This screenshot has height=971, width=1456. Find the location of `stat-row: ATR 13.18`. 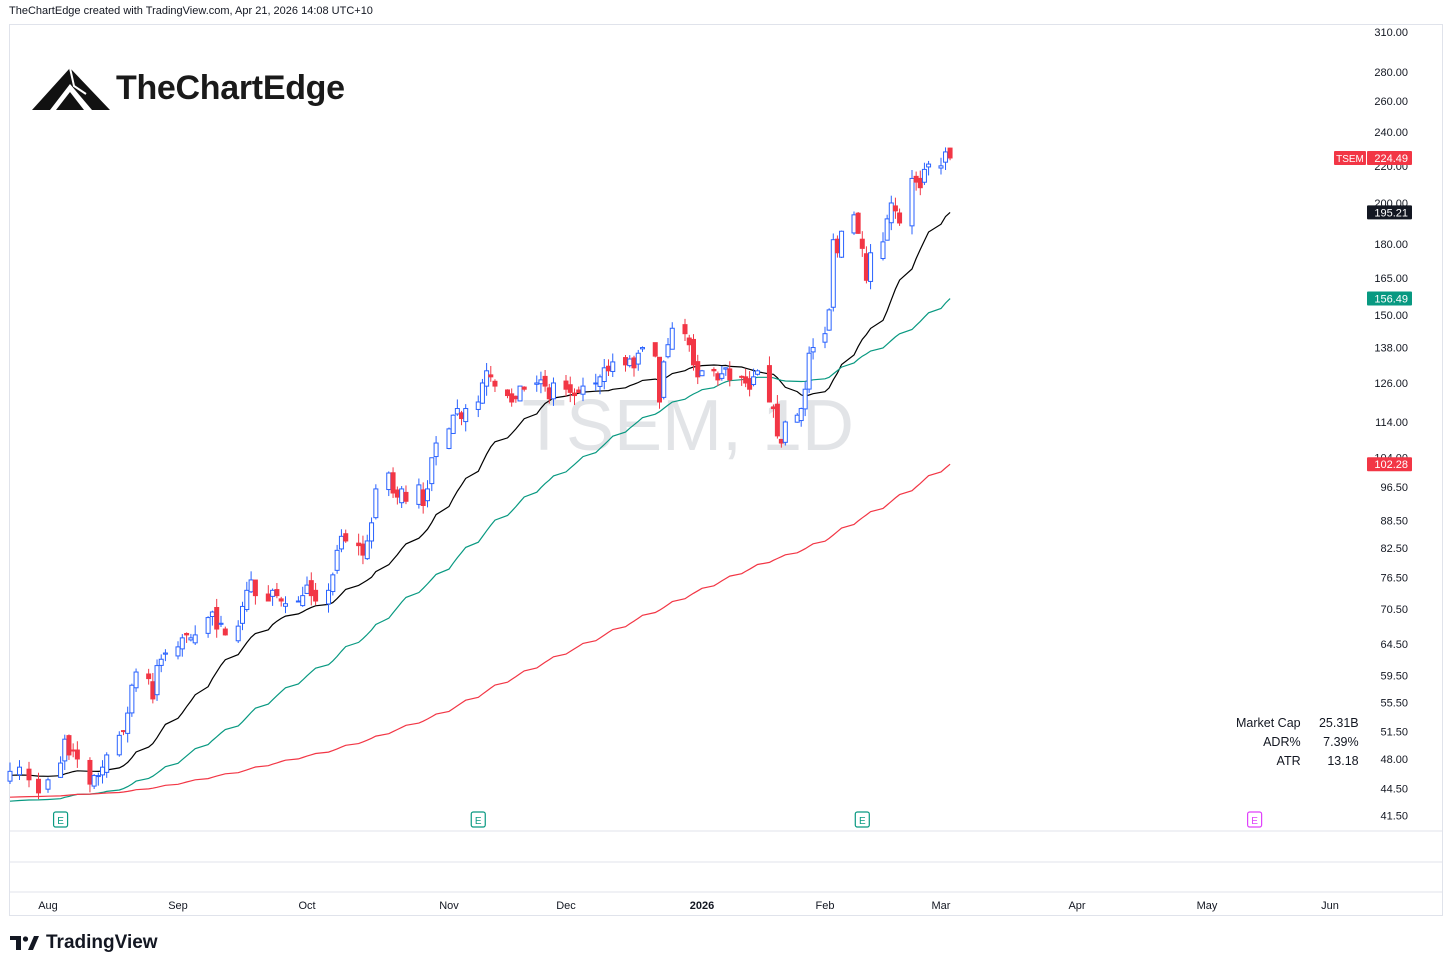

stat-row: ATR 13.18 is located at coordinates (1297, 761).